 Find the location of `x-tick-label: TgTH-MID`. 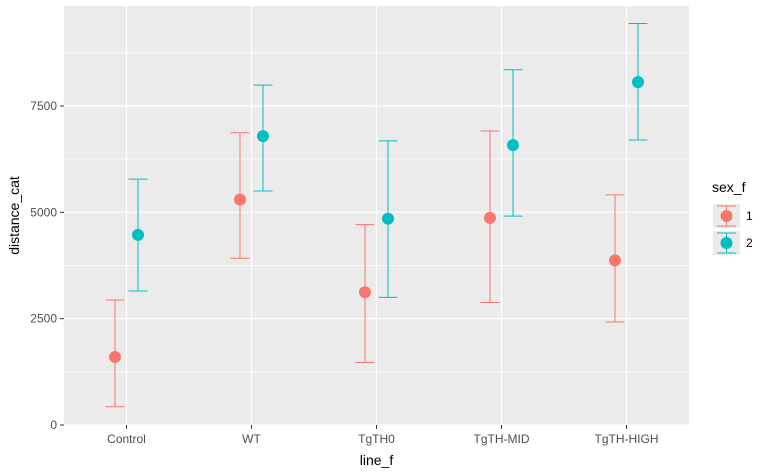

x-tick-label: TgTH-MID is located at coordinates (502, 439).